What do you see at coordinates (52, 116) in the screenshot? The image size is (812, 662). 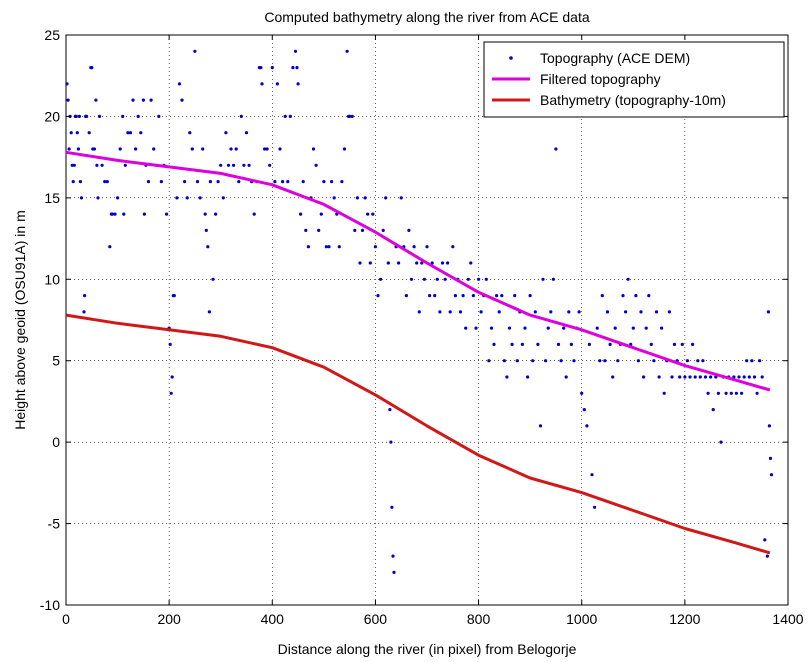 I see `y-tick-label: 20` at bounding box center [52, 116].